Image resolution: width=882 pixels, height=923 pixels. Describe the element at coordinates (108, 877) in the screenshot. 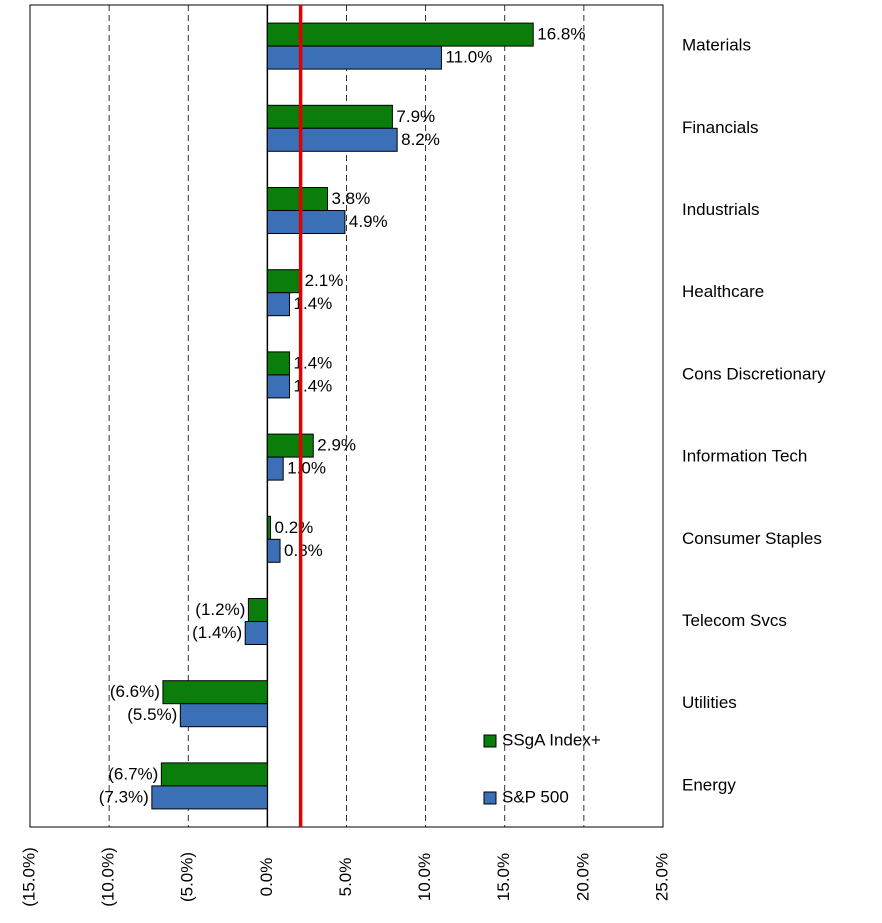

I see `x-tick-label: (10.0%)` at that location.